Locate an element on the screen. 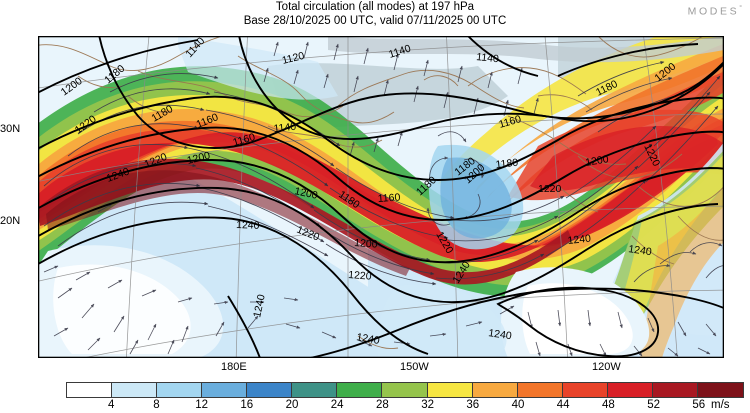 This screenshot has height=413, width=750. svg-text: 1160 is located at coordinates (389, 198).